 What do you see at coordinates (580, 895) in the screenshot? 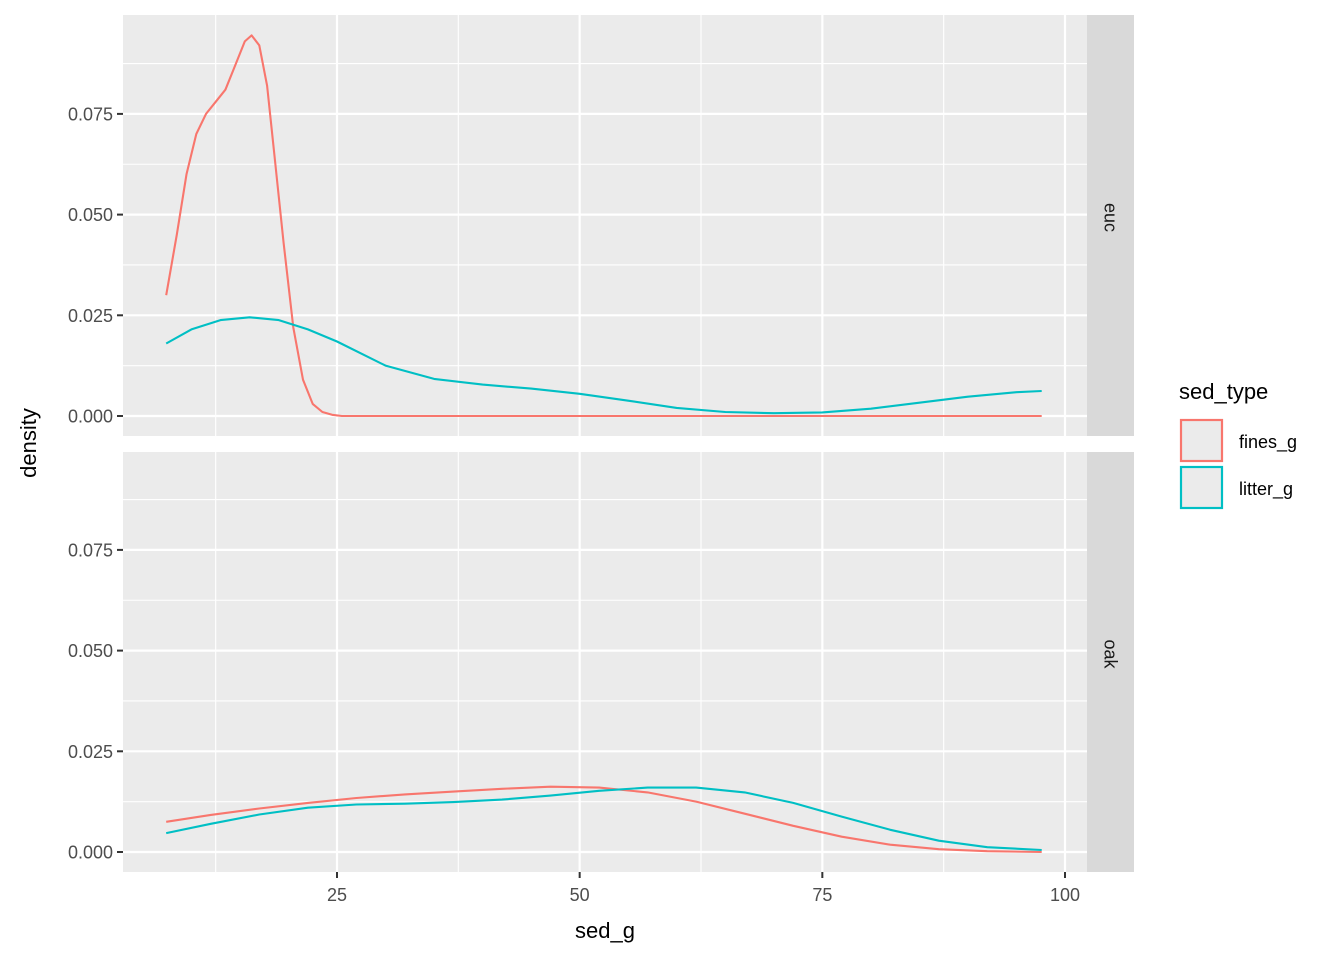
I see `x-tick-label: 50` at bounding box center [580, 895].